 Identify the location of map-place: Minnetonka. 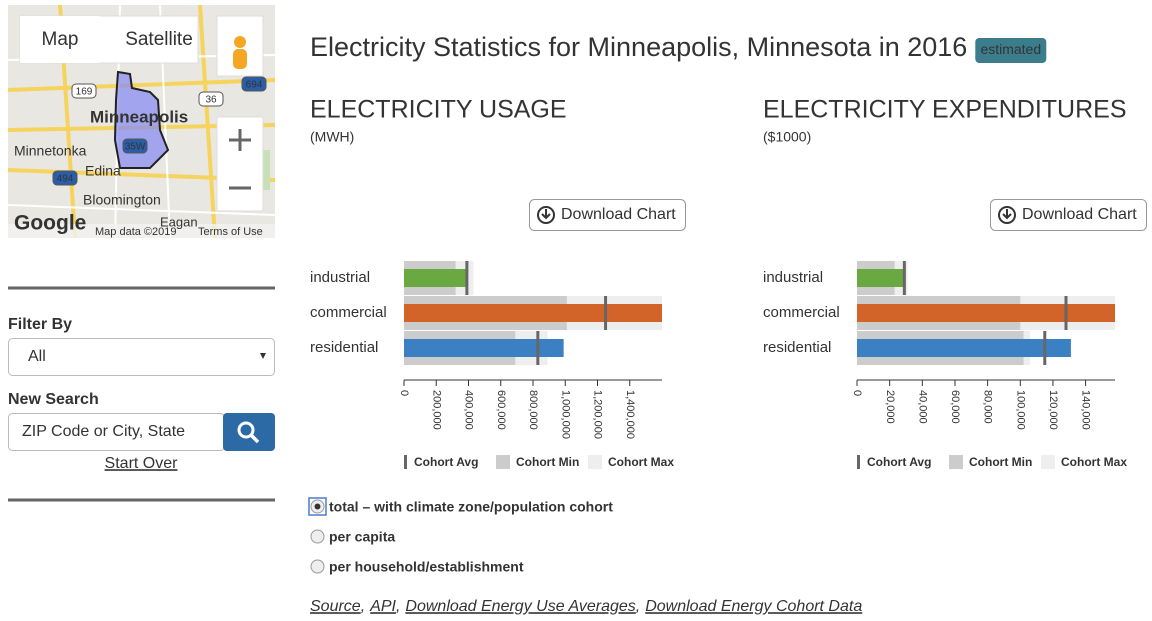
(50, 151).